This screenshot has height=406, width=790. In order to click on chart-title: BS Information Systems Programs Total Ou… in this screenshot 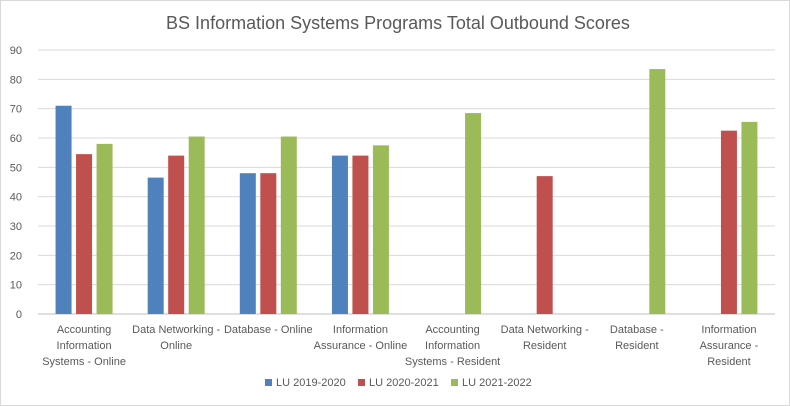, I will do `click(398, 23)`.